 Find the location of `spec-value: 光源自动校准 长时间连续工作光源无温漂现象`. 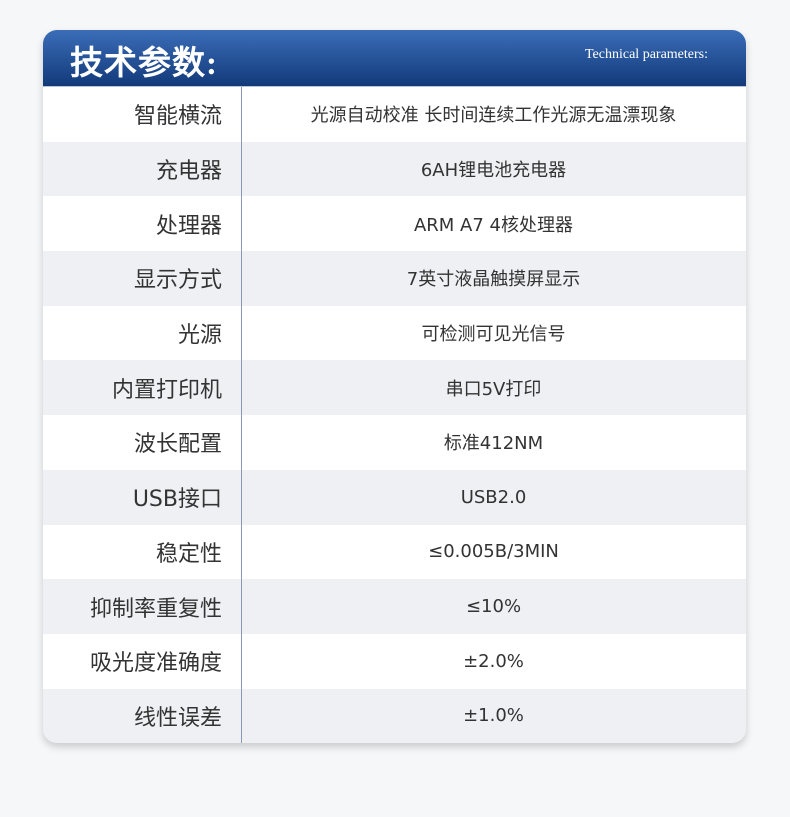

spec-value: 光源自动校准 长时间连续工作光源无温漂现象 is located at coordinates (493, 116).